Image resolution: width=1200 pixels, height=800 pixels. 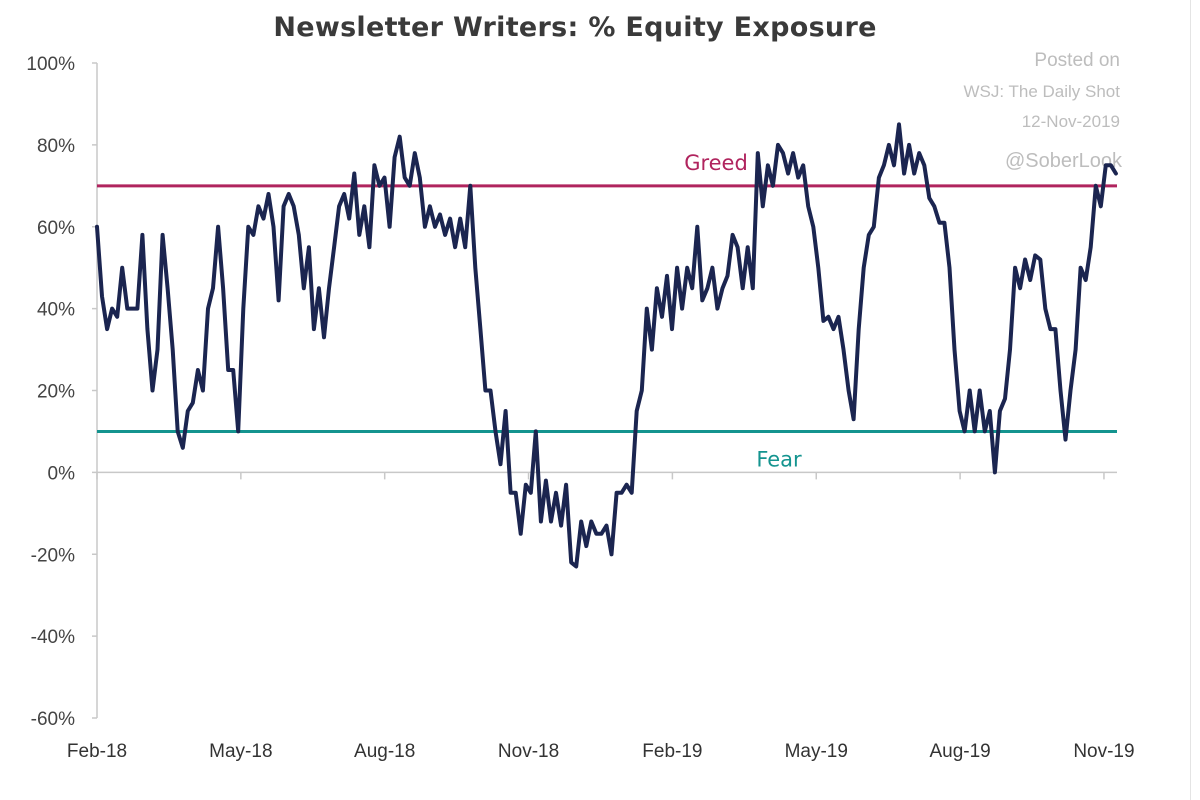 What do you see at coordinates (1190, 400) in the screenshot?
I see `right-border` at bounding box center [1190, 400].